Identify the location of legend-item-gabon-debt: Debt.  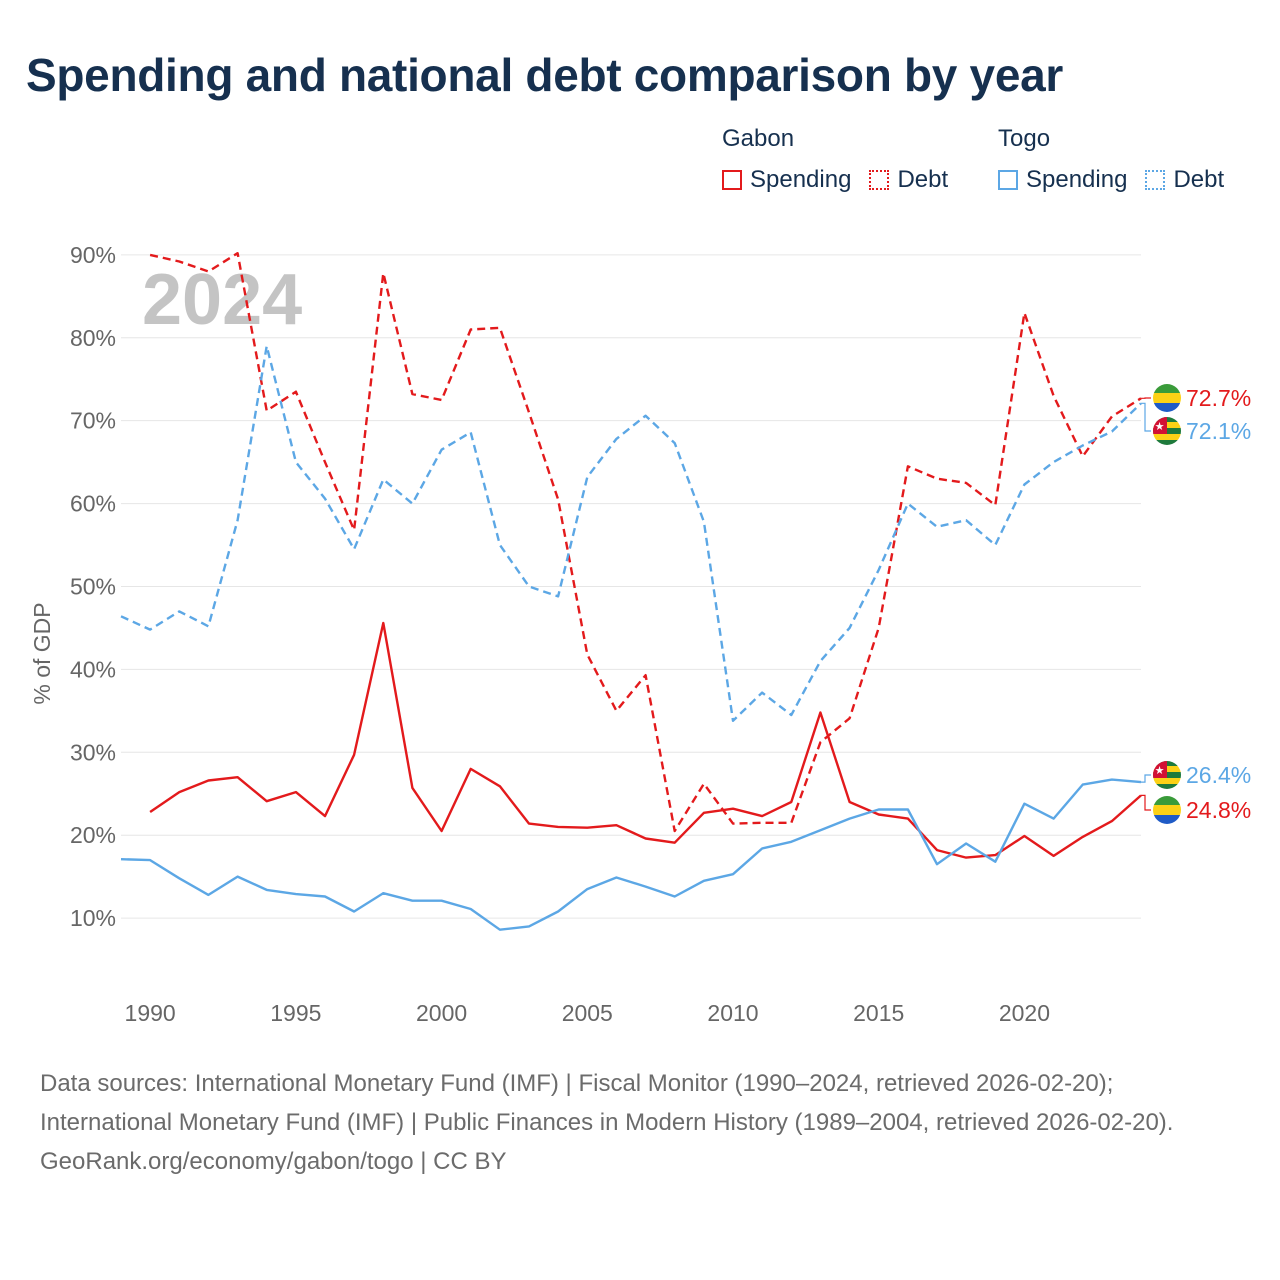
(908, 180).